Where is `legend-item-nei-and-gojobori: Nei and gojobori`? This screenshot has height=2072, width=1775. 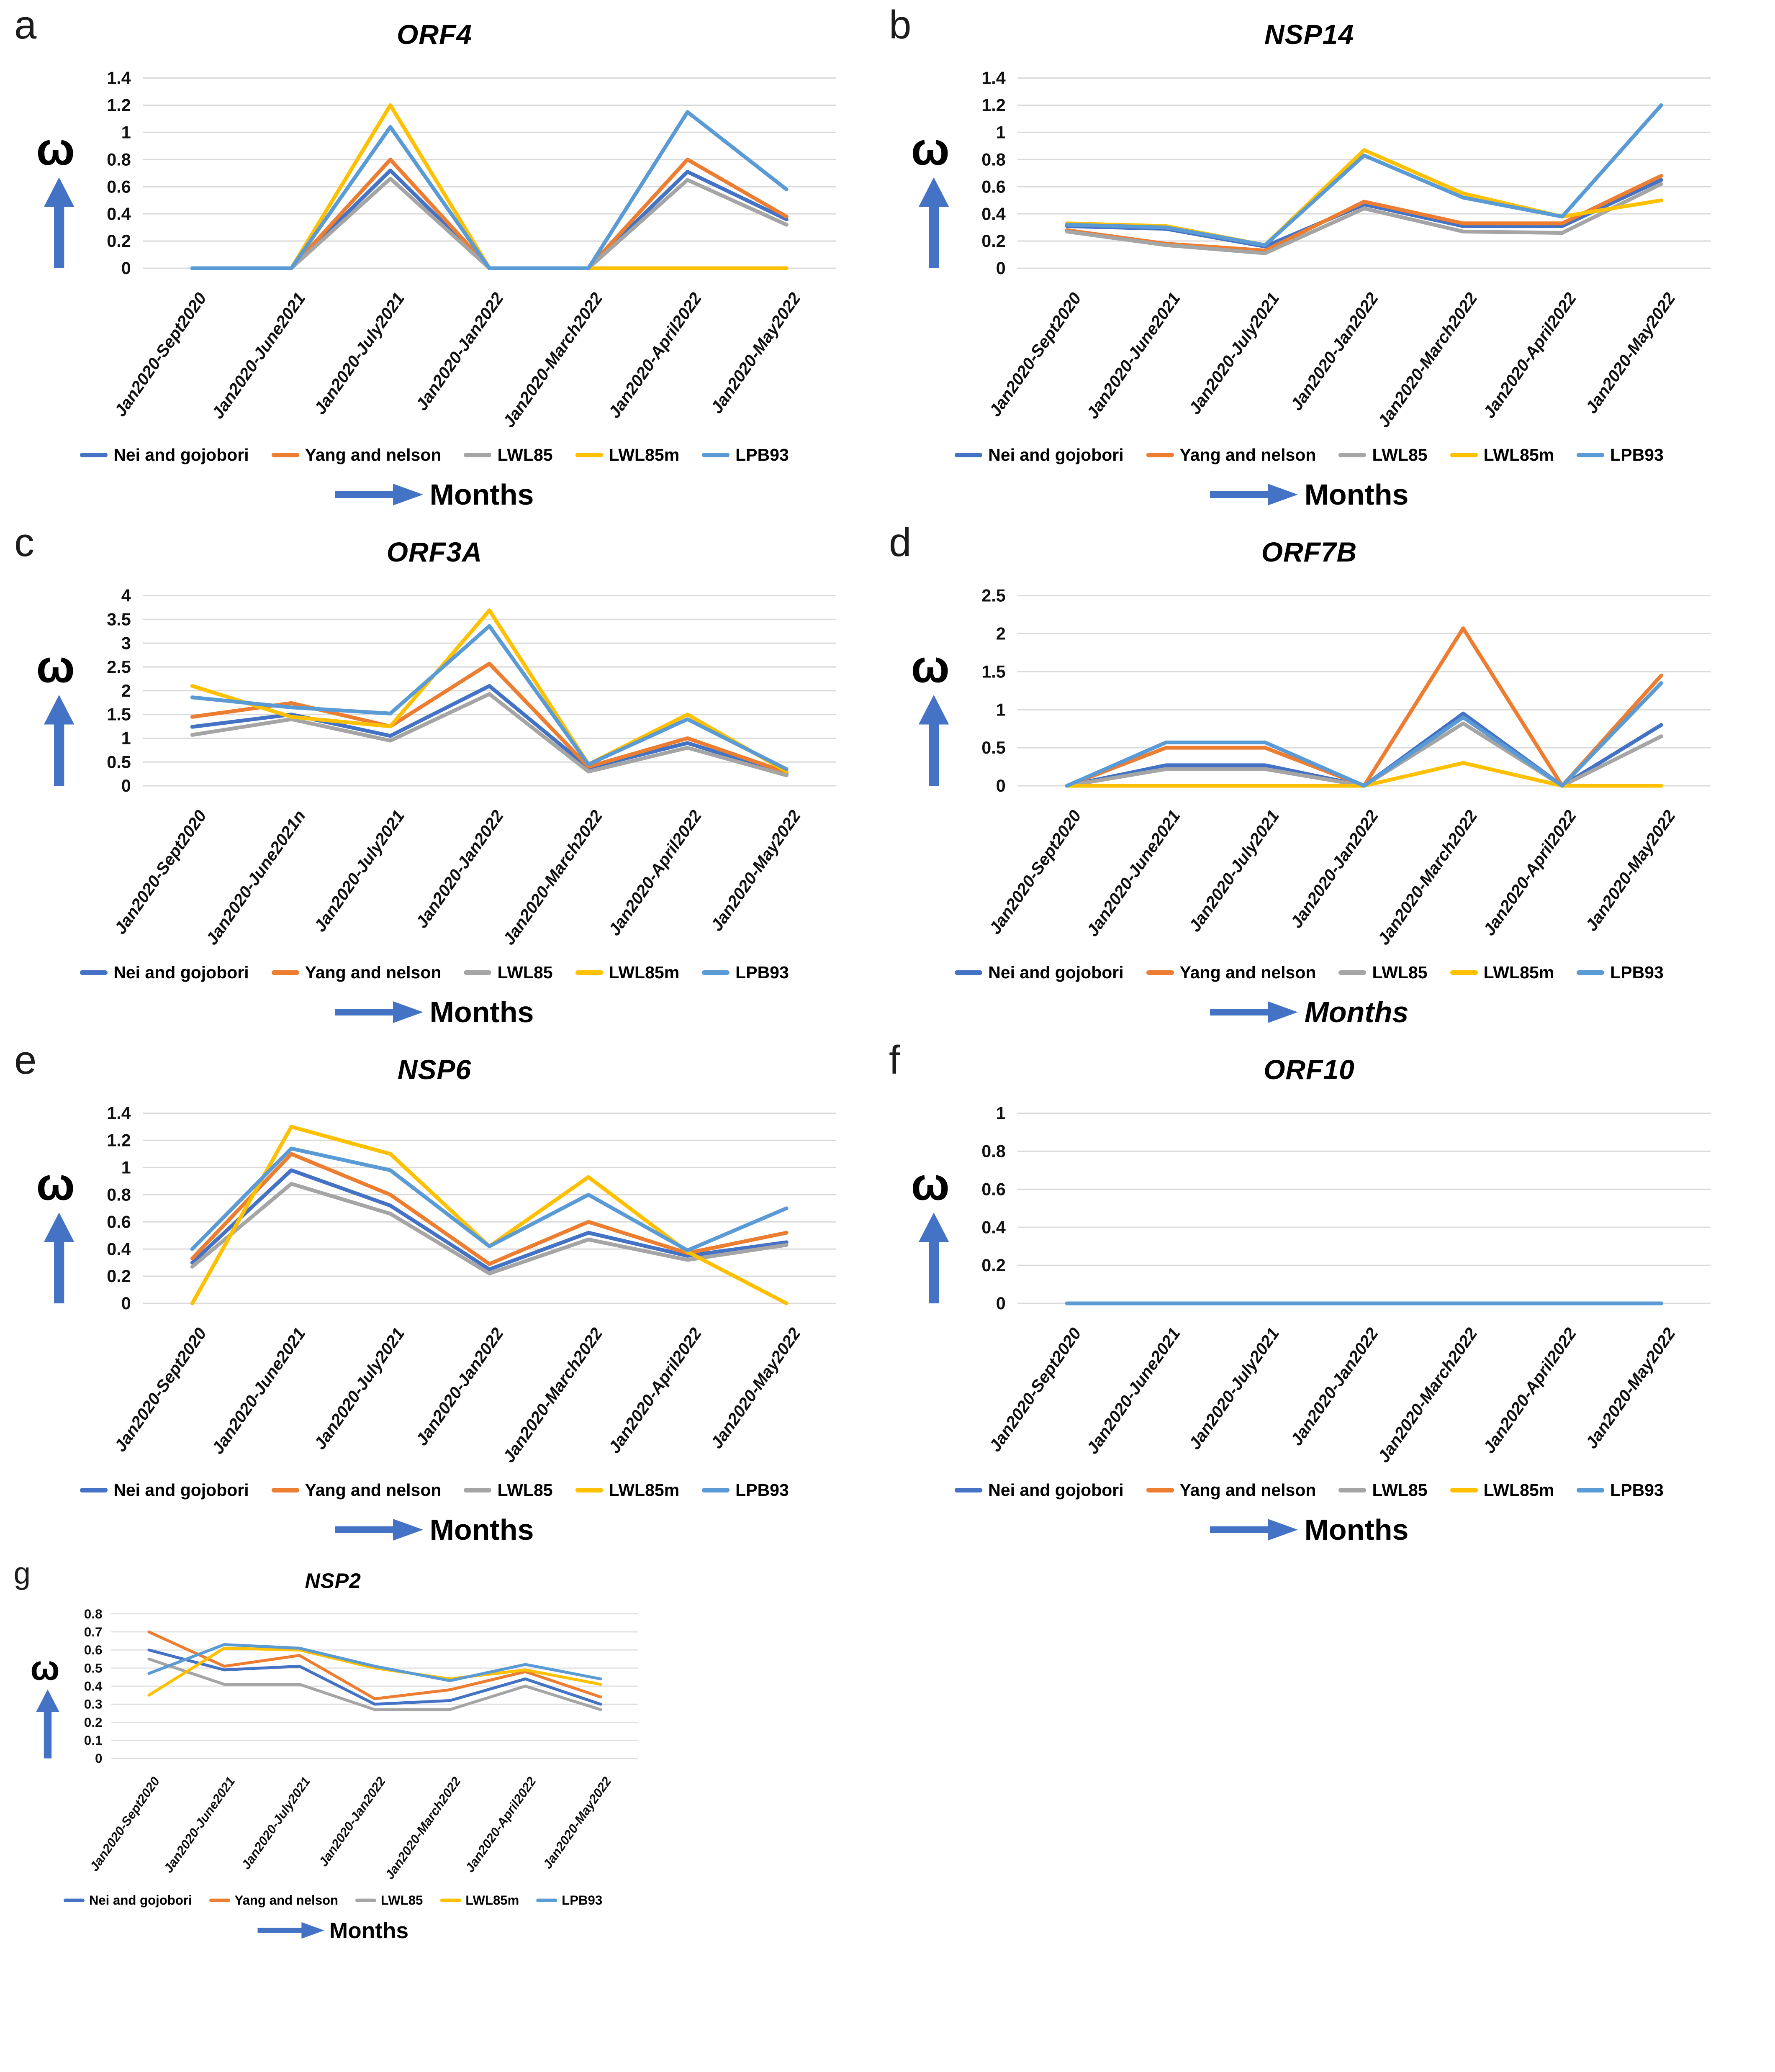
legend-item-nei-and-gojobori: Nei and gojobori is located at coordinates (164, 1490).